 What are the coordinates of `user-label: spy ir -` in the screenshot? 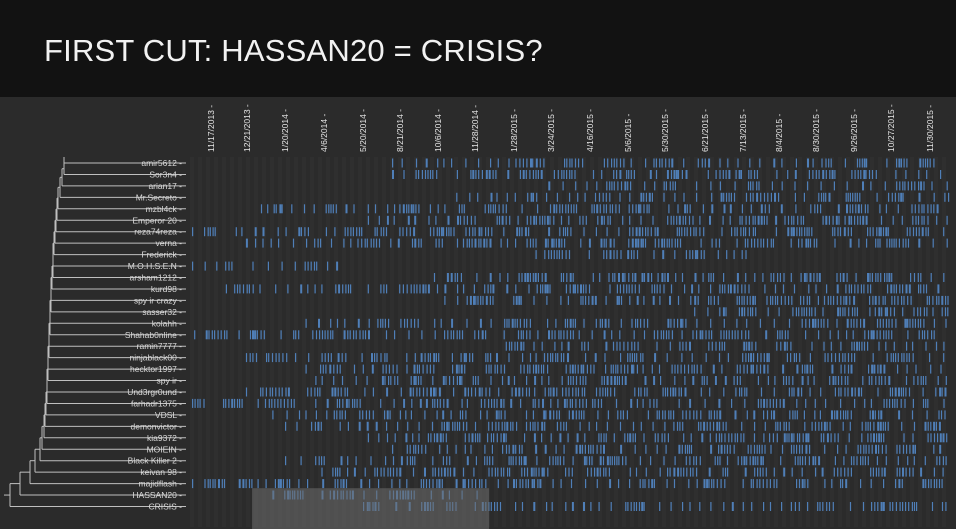 It's located at (170, 381).